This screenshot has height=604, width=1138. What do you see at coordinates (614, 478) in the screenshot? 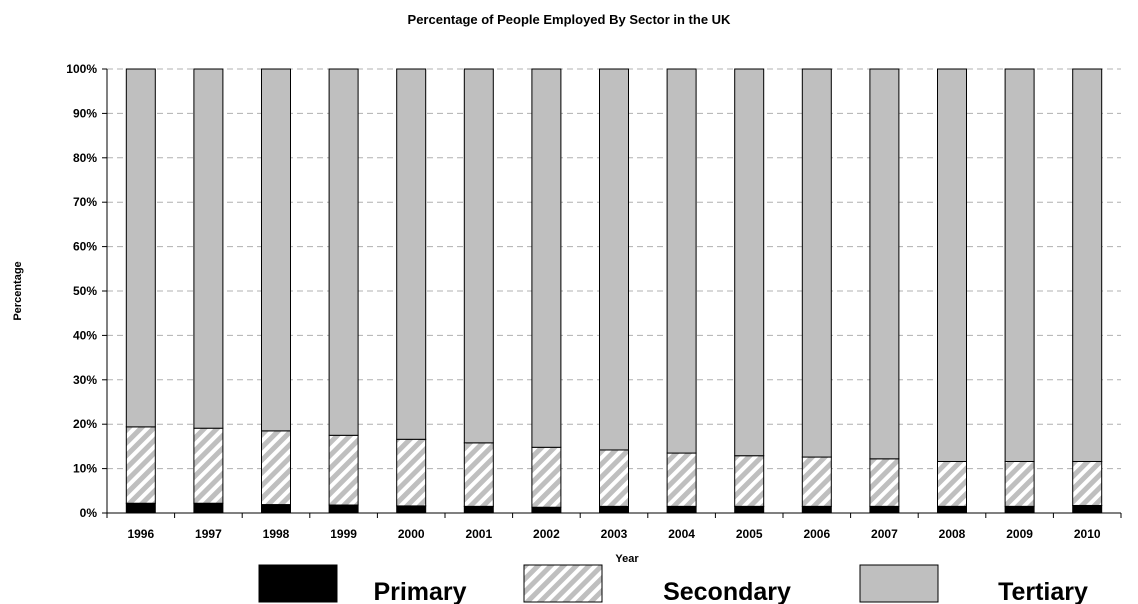
I see `bar-secondary-2003` at bounding box center [614, 478].